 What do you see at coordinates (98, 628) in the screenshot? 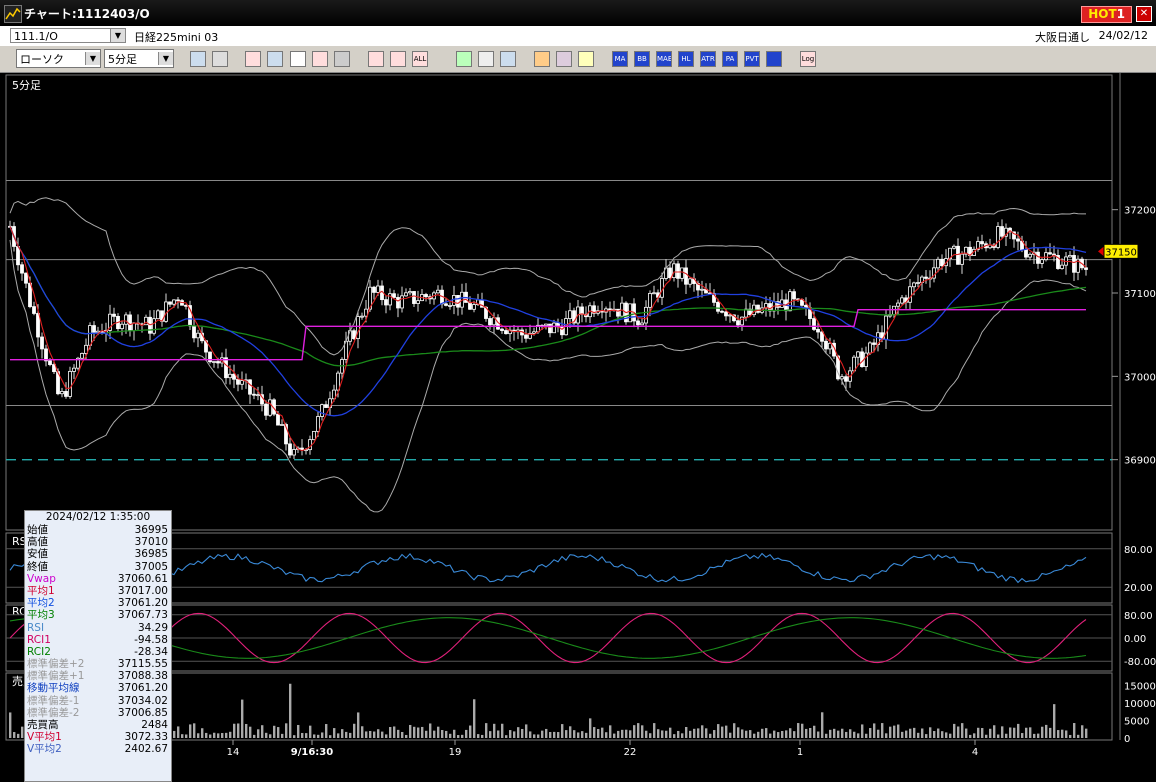
I see `data-window-row: RSI 34.29` at bounding box center [98, 628].